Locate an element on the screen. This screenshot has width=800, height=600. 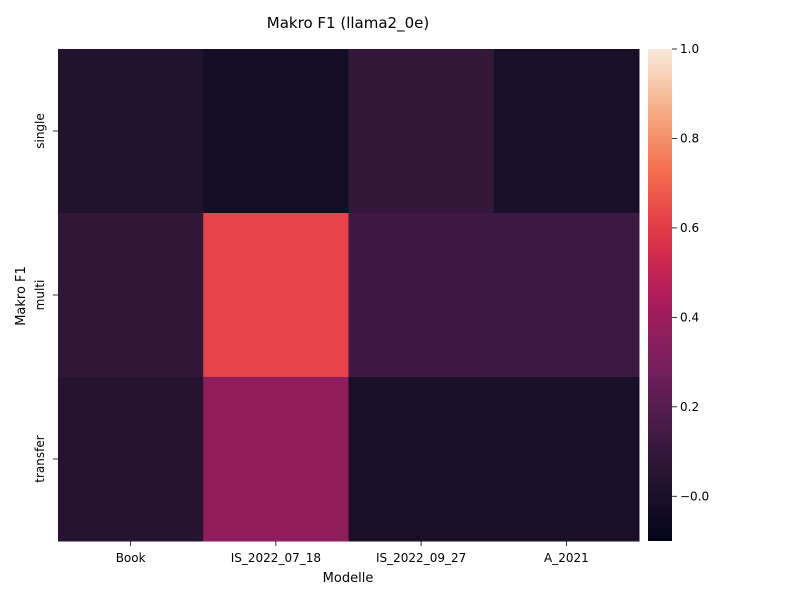
colorbar-tick-label: 0.8 is located at coordinates (689, 138).